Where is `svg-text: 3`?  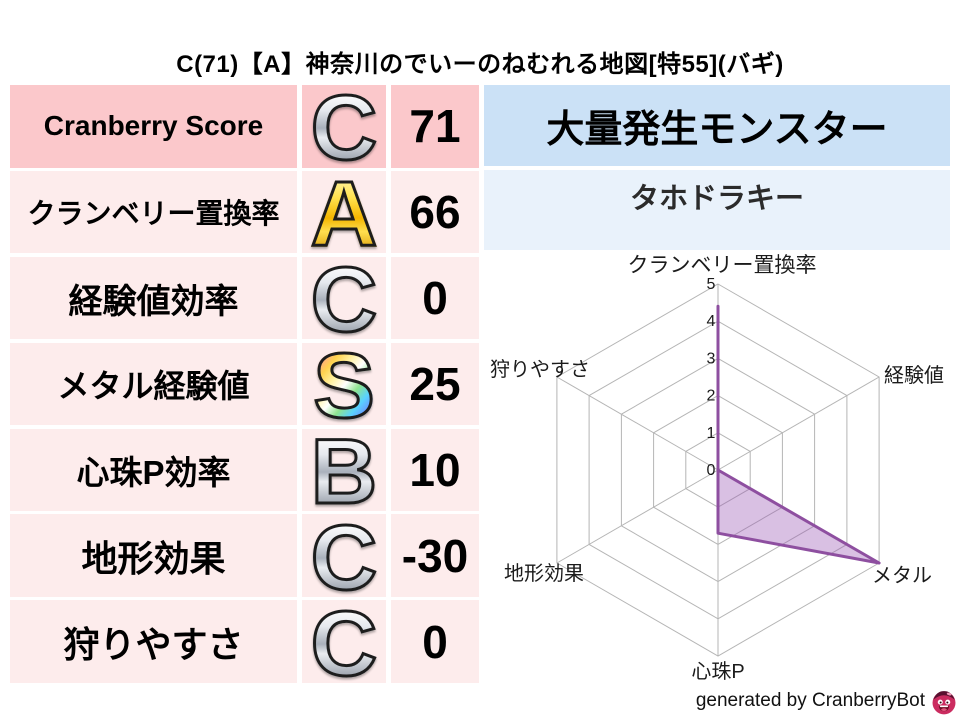 svg-text: 3 is located at coordinates (711, 358).